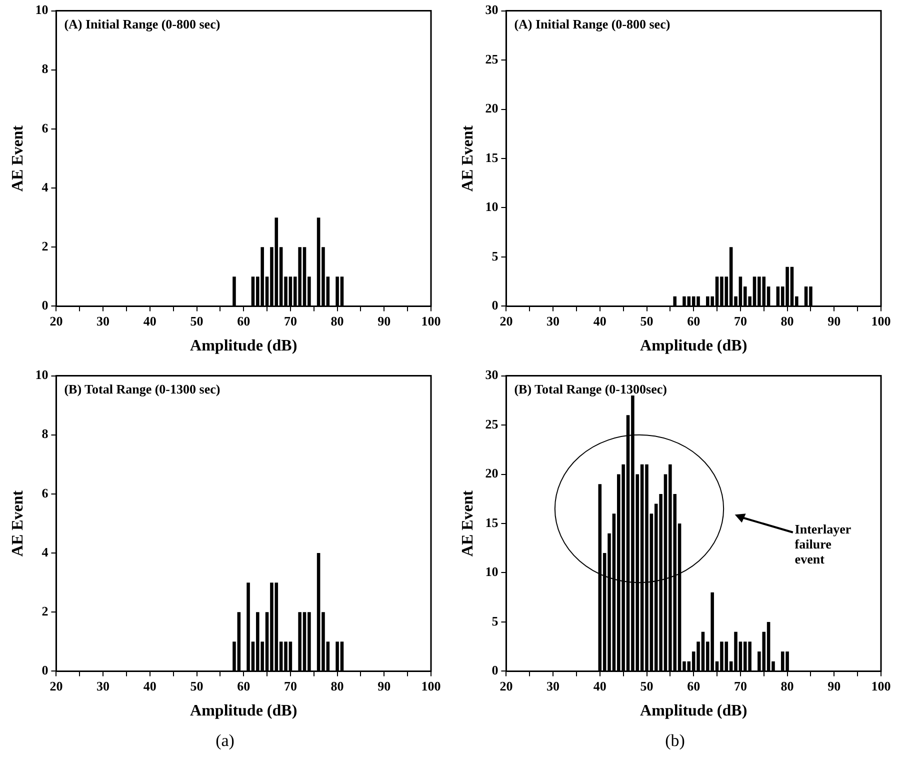 This screenshot has width=900, height=769. Describe the element at coordinates (675, 741) in the screenshot. I see `text: (b)` at that location.